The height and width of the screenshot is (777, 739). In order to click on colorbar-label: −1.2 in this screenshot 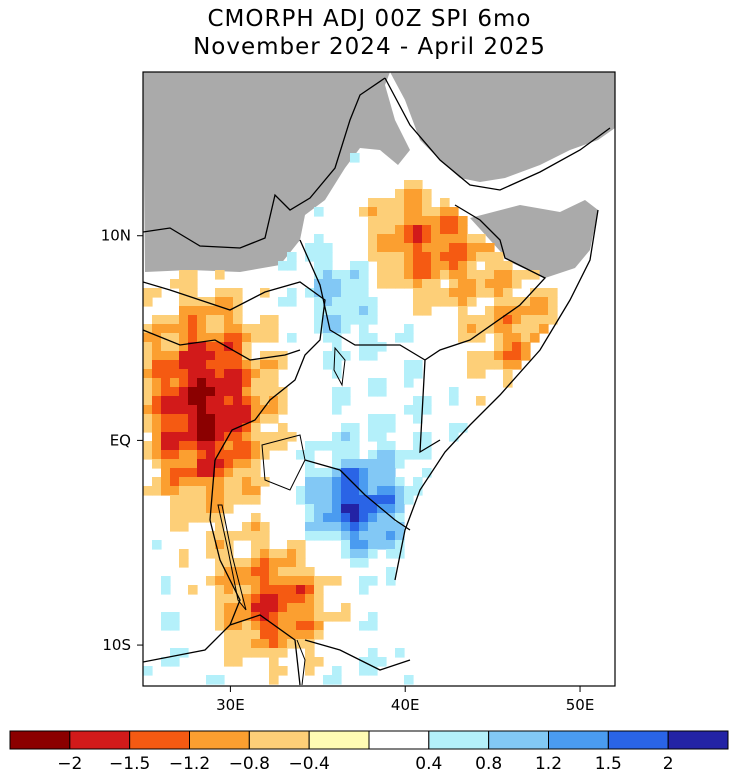, I will do `click(189, 764)`.